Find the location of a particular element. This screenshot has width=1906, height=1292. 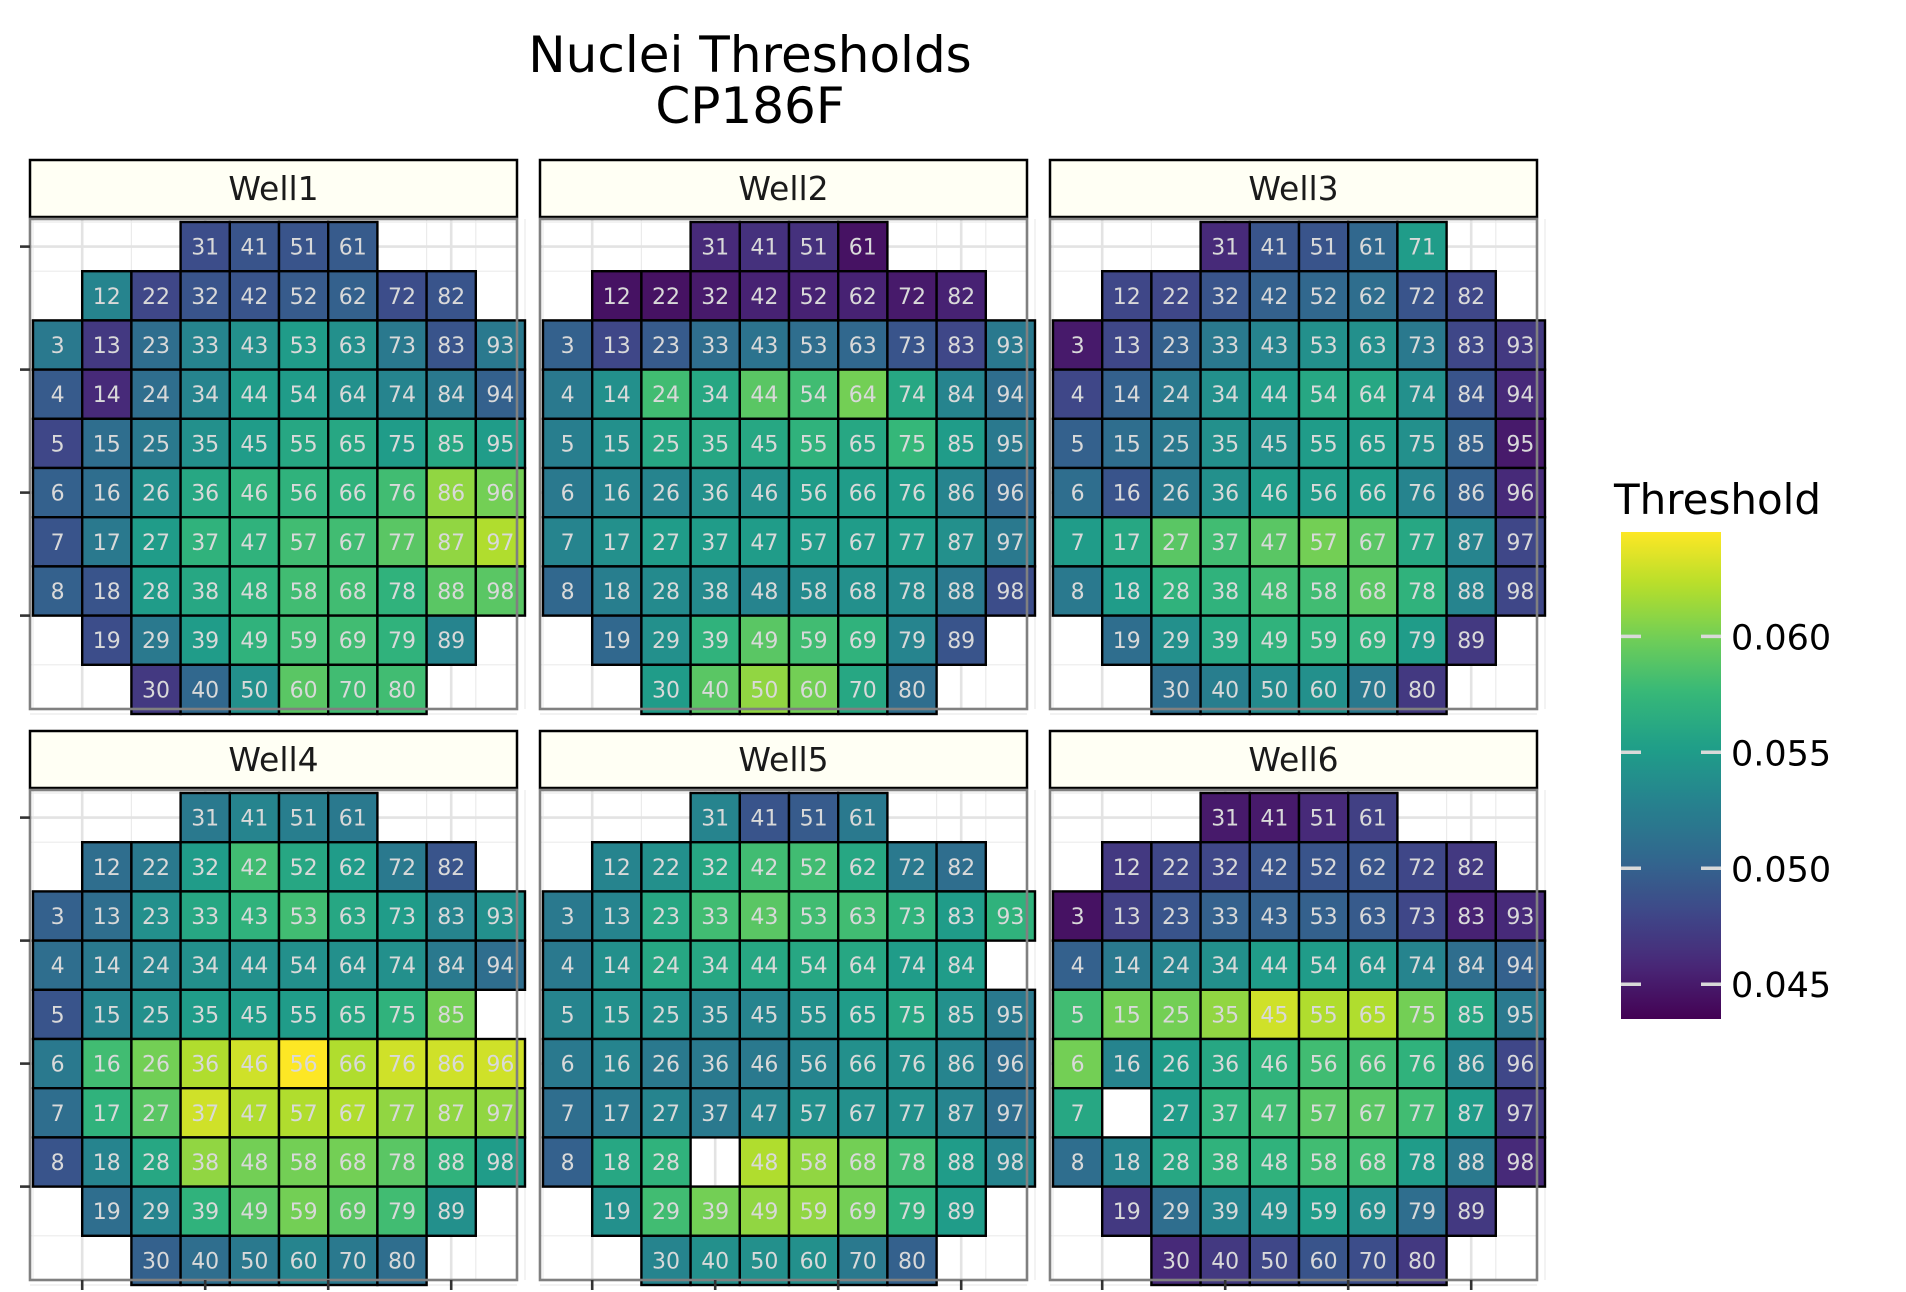

tile-label: 8 is located at coordinates (568, 1163).